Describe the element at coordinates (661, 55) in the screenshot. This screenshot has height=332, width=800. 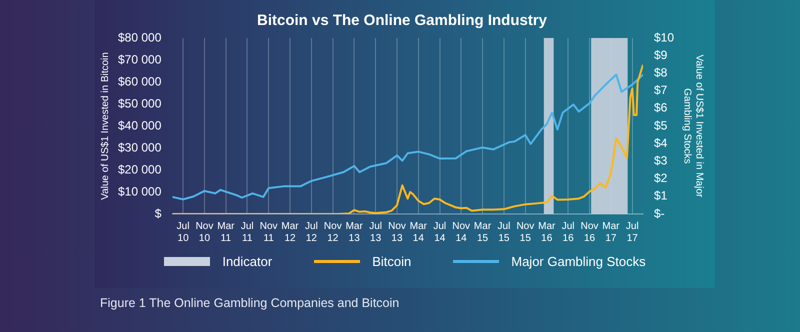
I see `y2-tick-label: $9` at that location.